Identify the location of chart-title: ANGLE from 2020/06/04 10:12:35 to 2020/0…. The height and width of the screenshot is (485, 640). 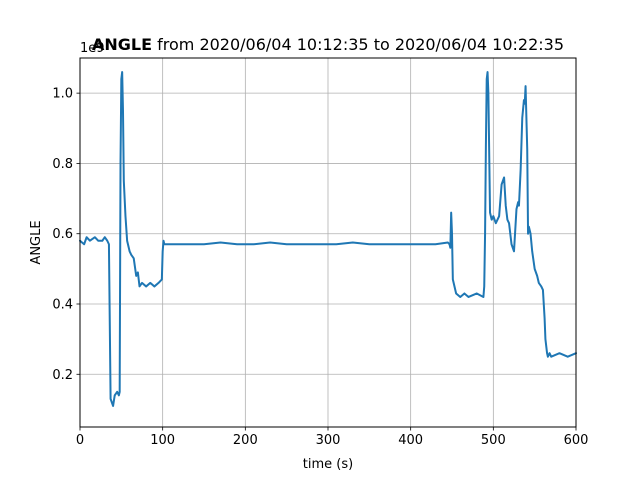
(328, 44).